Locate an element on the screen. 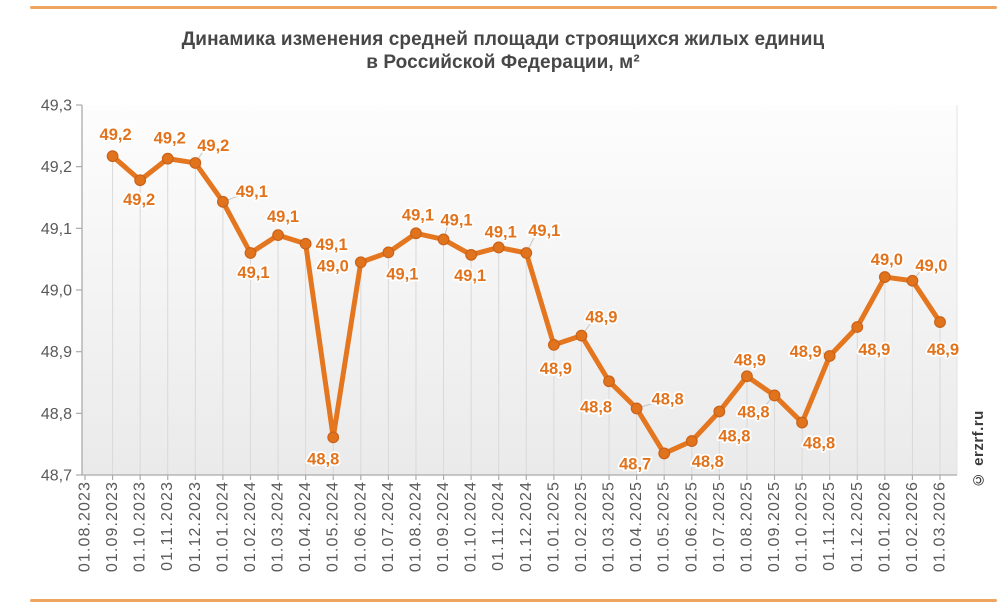  x-tick-label: 01.05.2024 is located at coordinates (333, 526).